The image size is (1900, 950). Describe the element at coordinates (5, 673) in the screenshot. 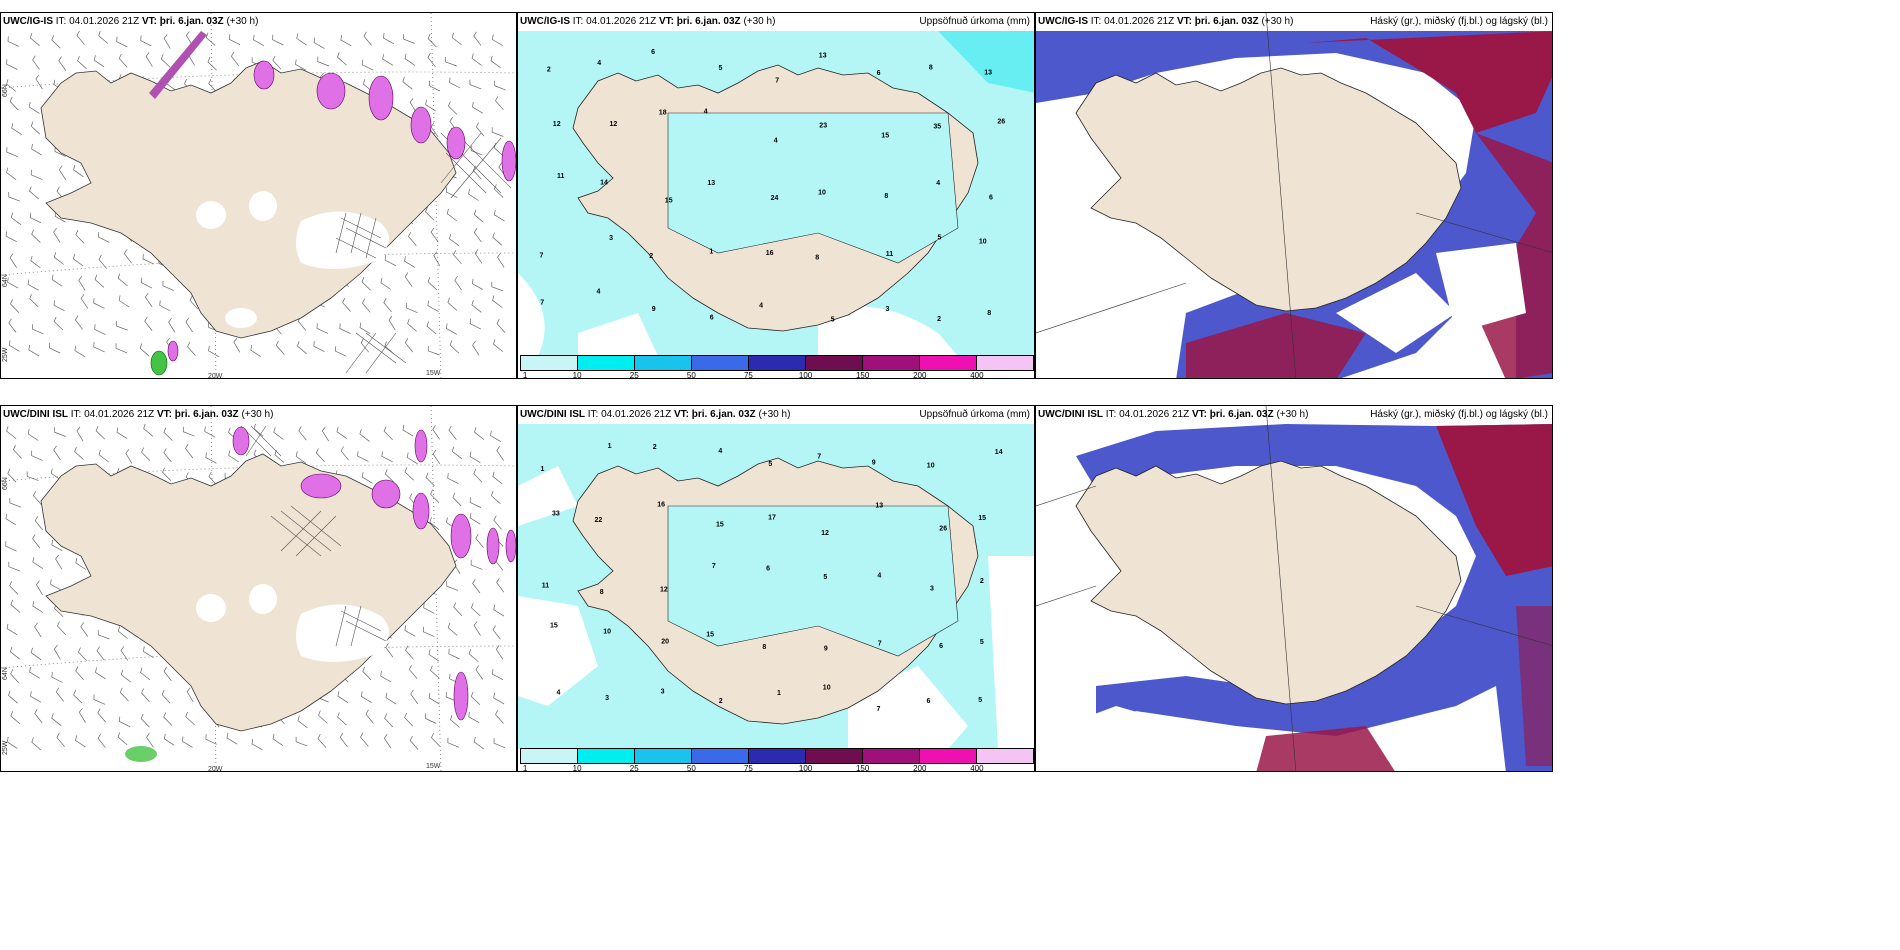

I see `svg-text: 64N` at that location.